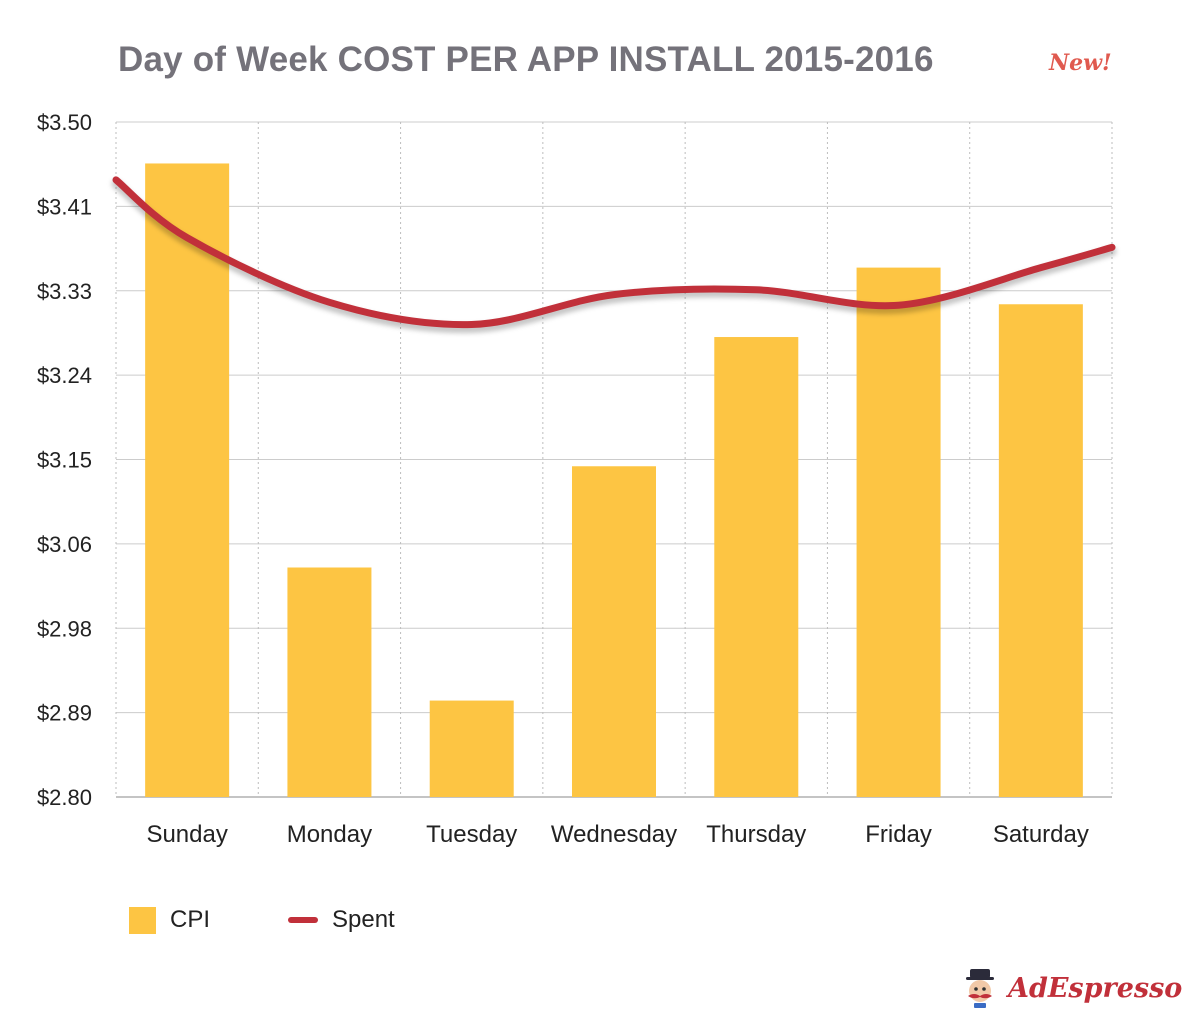  I want to click on y-tick-label: $3.06, so click(64, 544).